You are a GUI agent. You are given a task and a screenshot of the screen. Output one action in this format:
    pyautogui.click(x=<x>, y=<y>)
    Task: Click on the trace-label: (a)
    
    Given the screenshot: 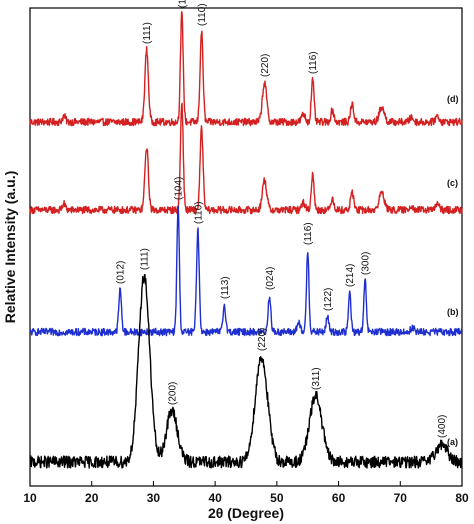 What is the action you would take?
    pyautogui.click(x=452, y=442)
    